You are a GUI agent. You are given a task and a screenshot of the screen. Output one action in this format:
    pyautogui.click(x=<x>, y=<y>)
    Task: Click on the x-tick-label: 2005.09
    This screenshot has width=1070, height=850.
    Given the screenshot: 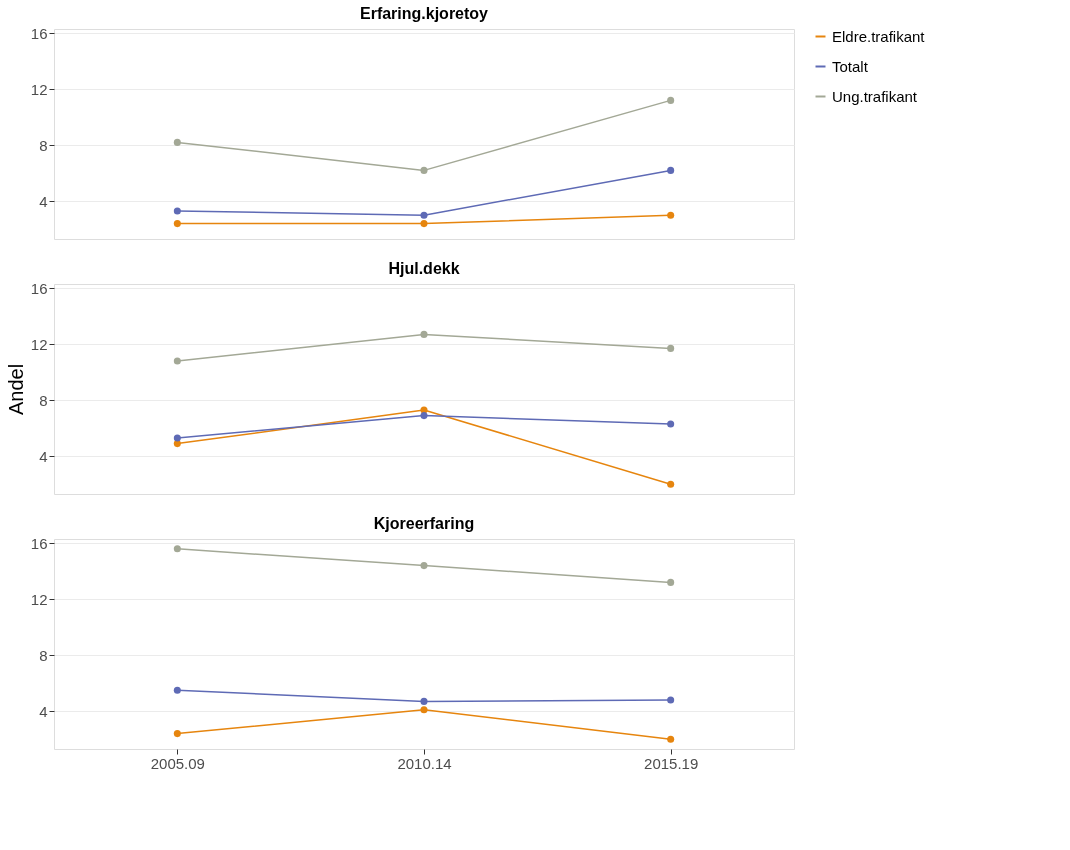 What is the action you would take?
    pyautogui.click(x=177, y=763)
    